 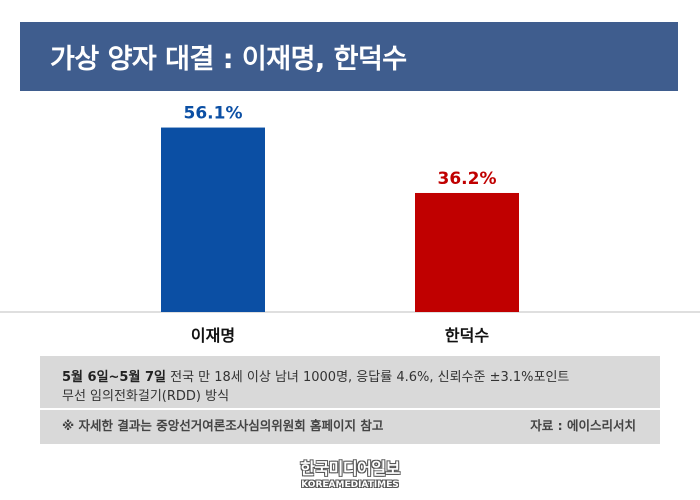 What do you see at coordinates (467, 335) in the screenshot?
I see `category-label-2: 한덕수` at bounding box center [467, 335].